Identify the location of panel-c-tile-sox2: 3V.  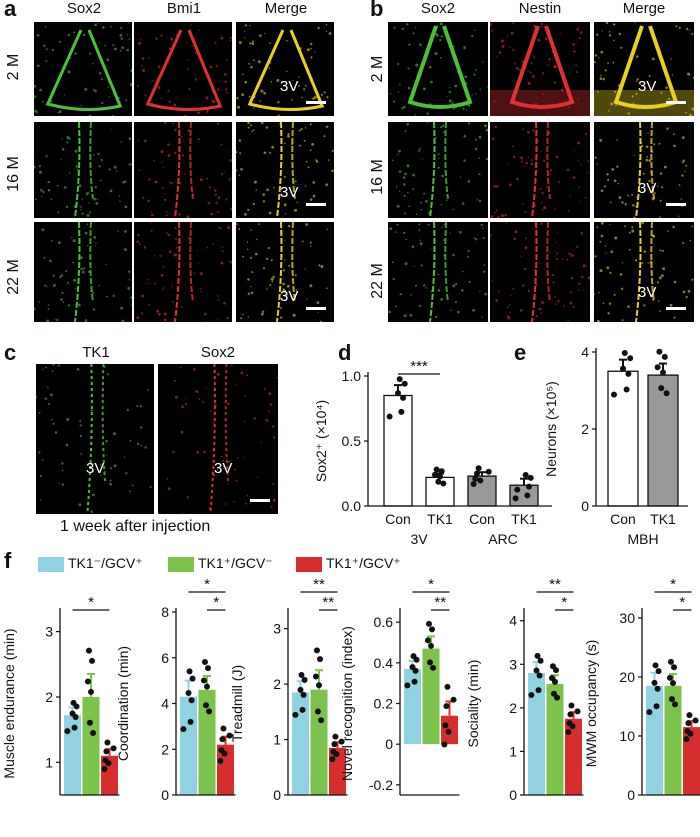
(218, 439).